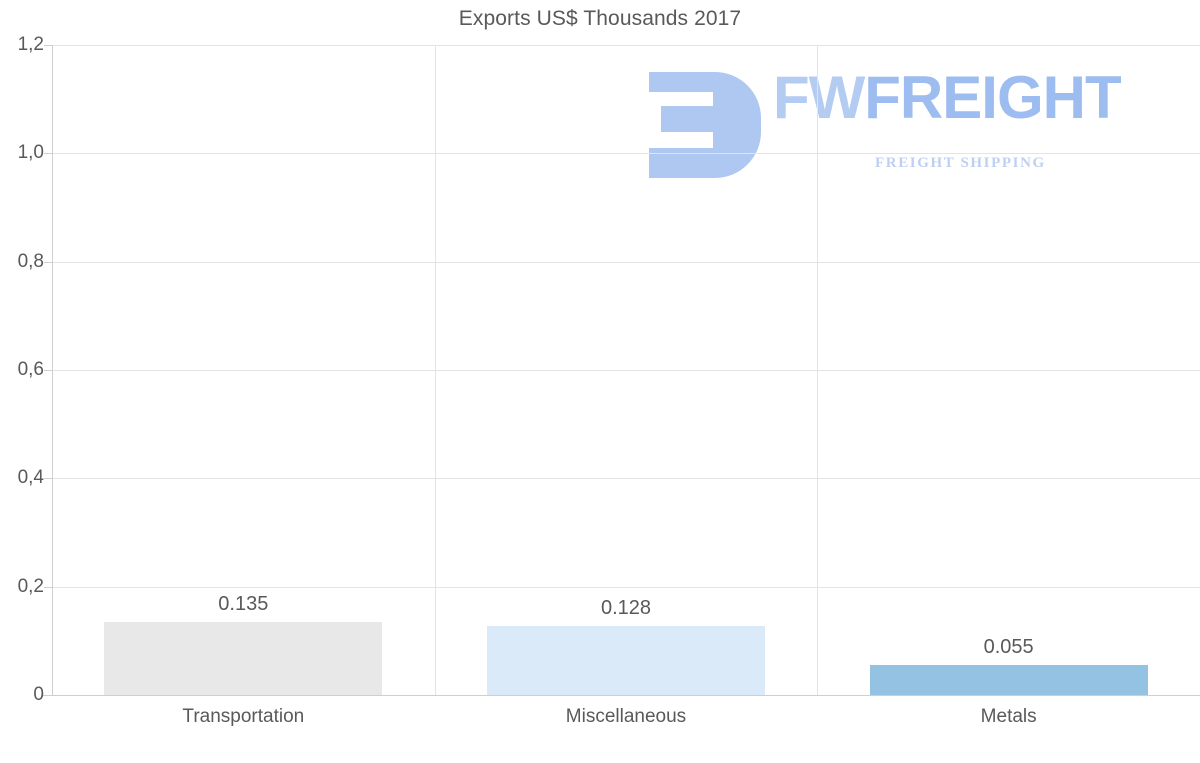 This screenshot has height=763, width=1200. What do you see at coordinates (626, 716) in the screenshot?
I see `x-axis-category-label: Miscellaneous` at bounding box center [626, 716].